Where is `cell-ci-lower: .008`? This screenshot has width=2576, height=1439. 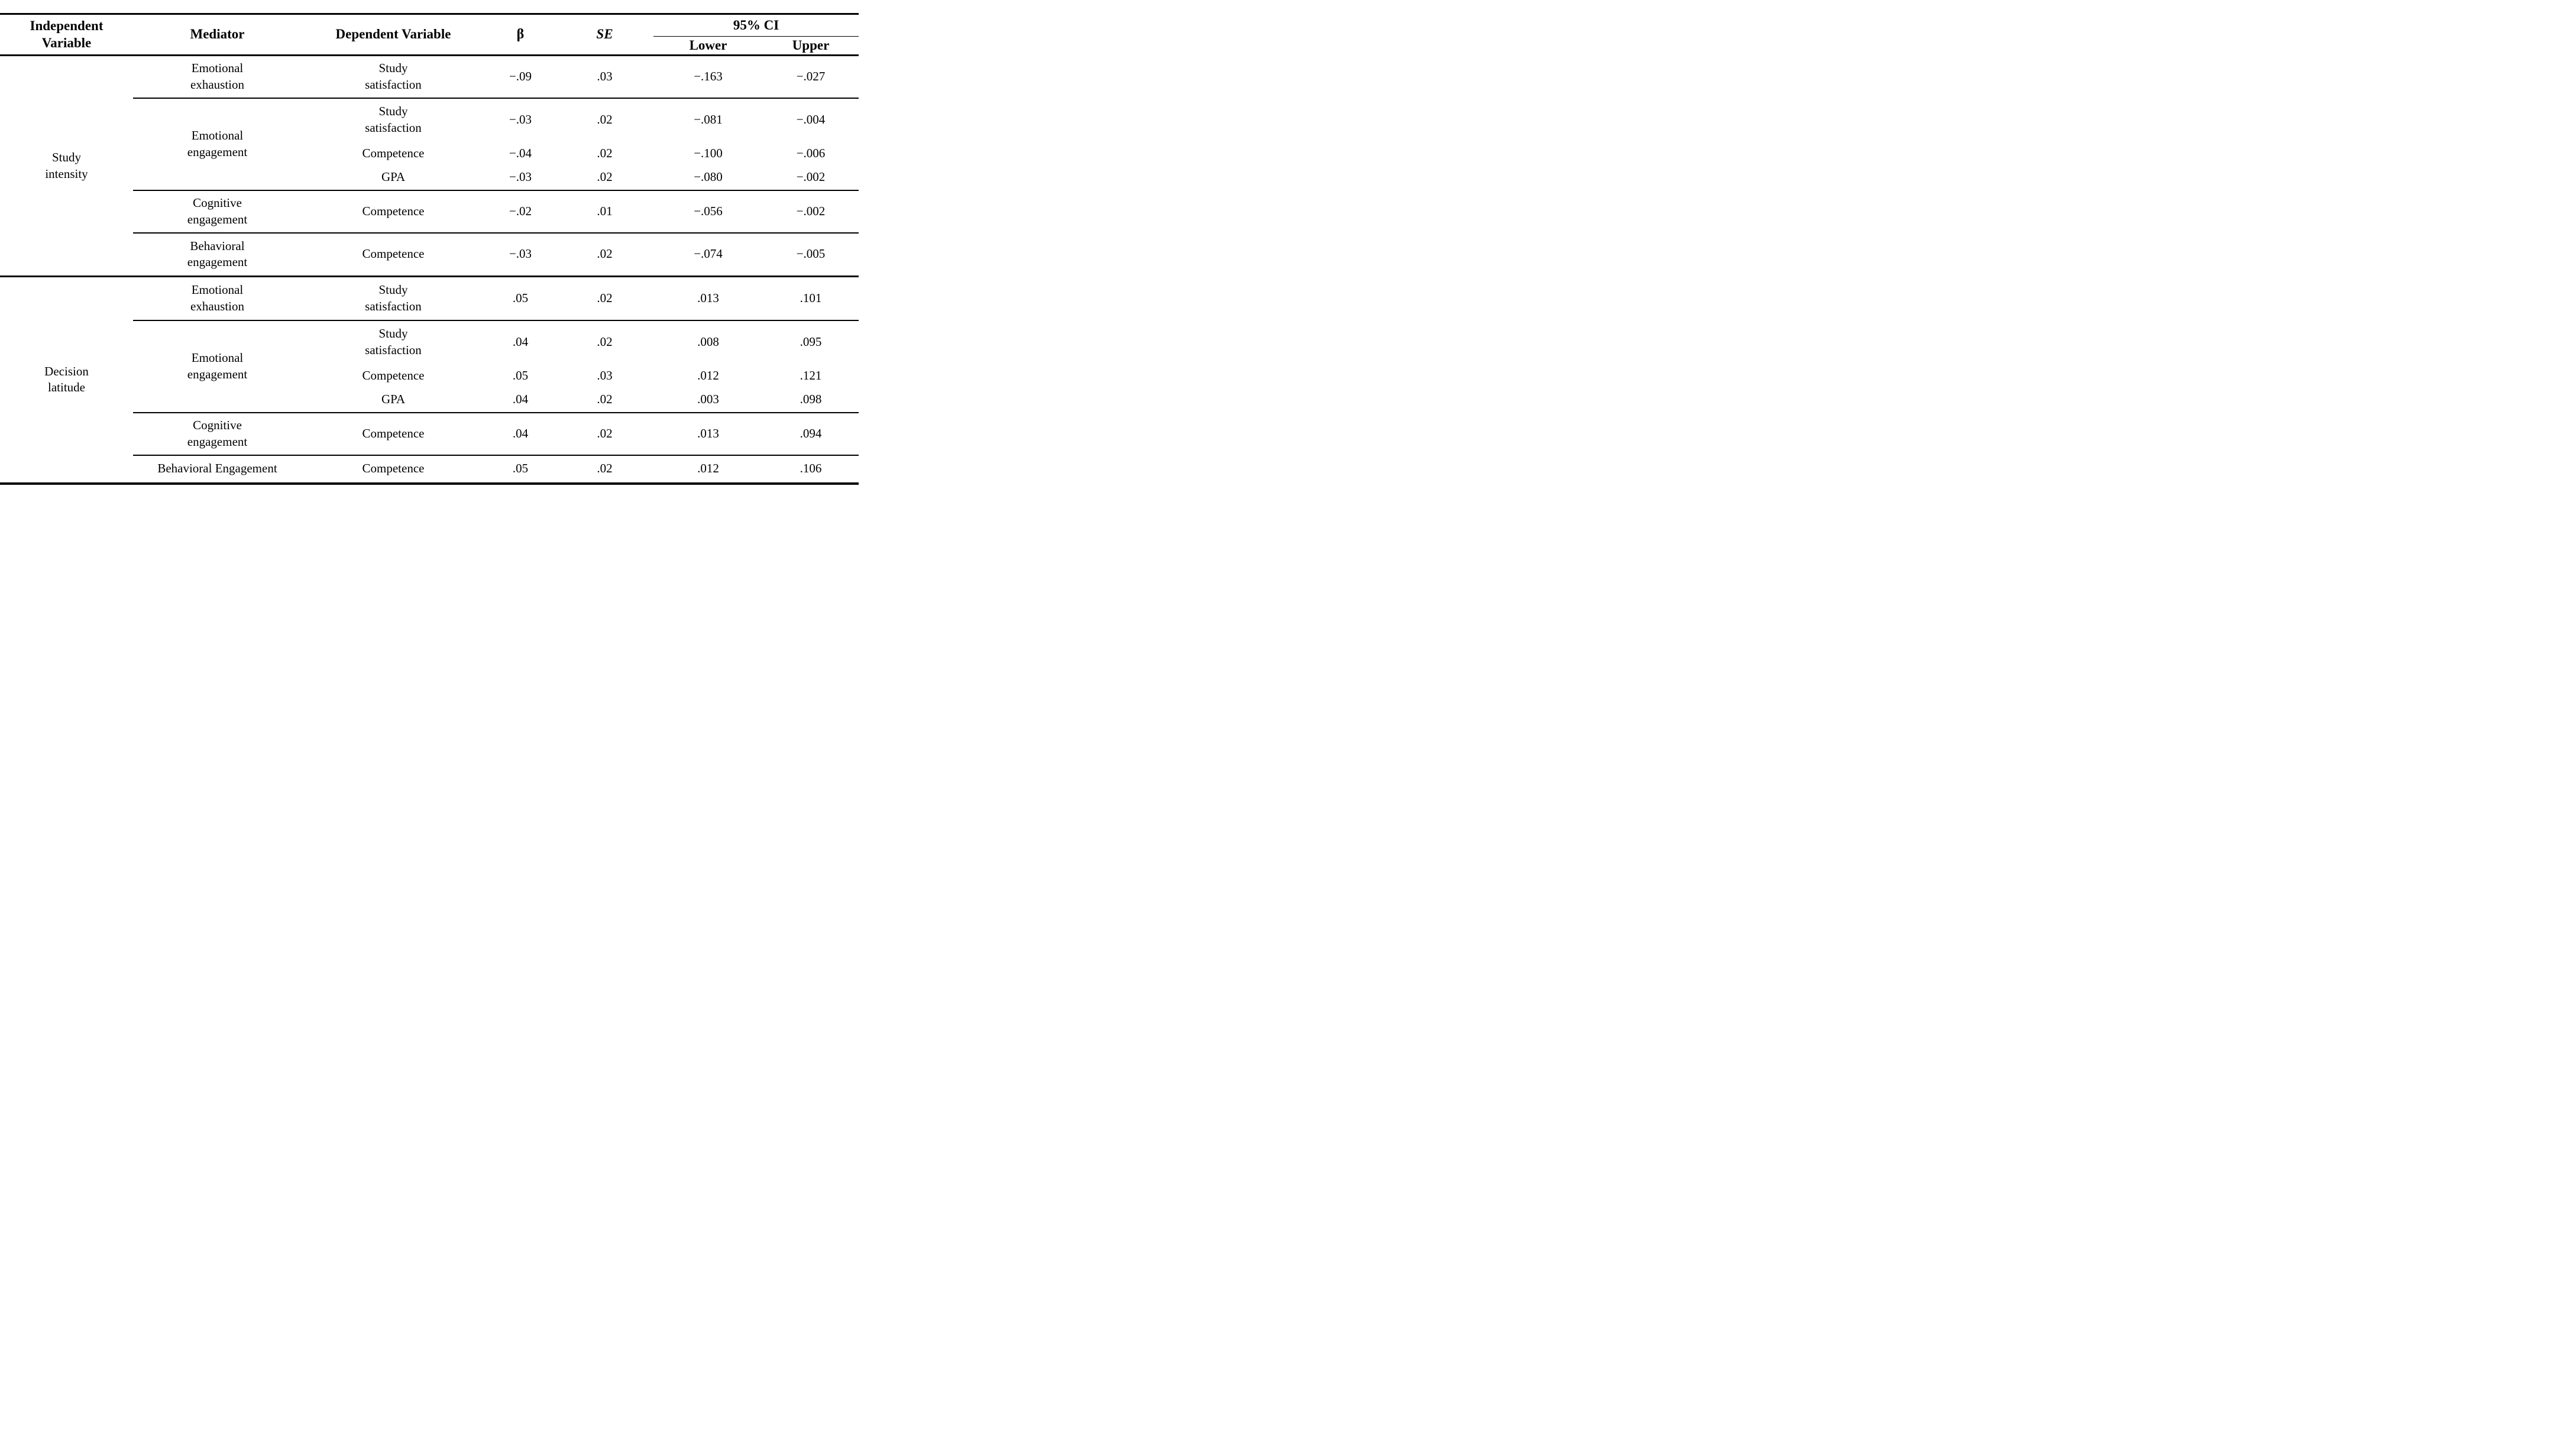 cell-ci-lower: .008 is located at coordinates (708, 342).